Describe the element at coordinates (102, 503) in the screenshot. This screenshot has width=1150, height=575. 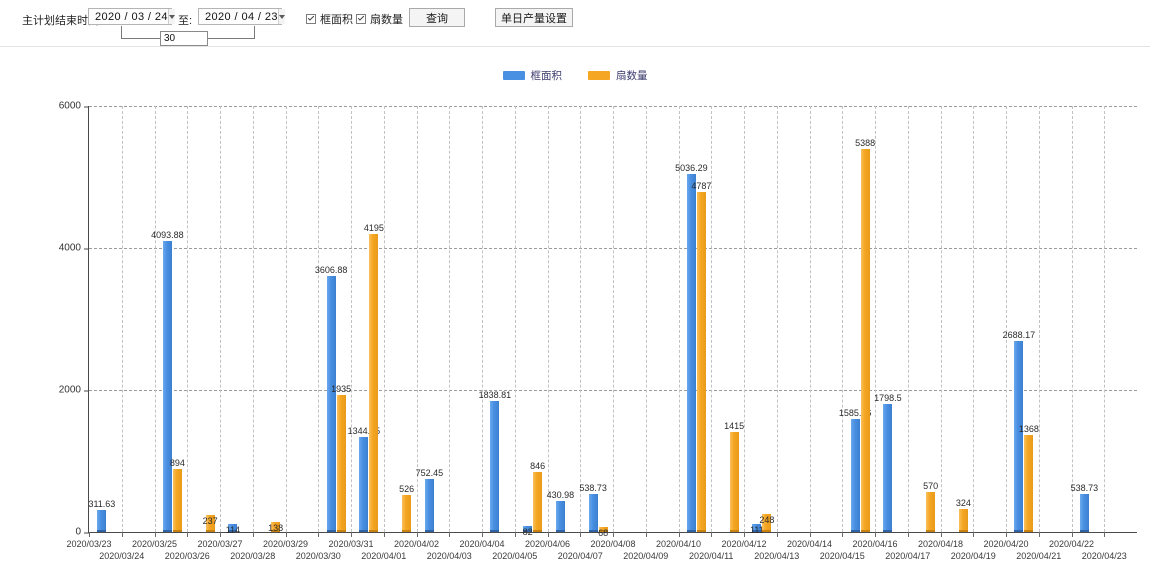
I see `bar-value-label: 311.63` at that location.